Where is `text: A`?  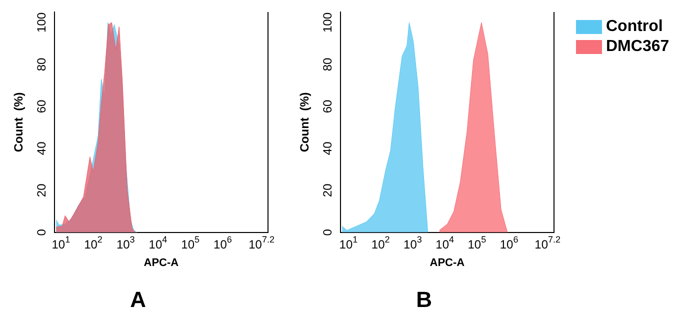 text: A is located at coordinates (138, 299).